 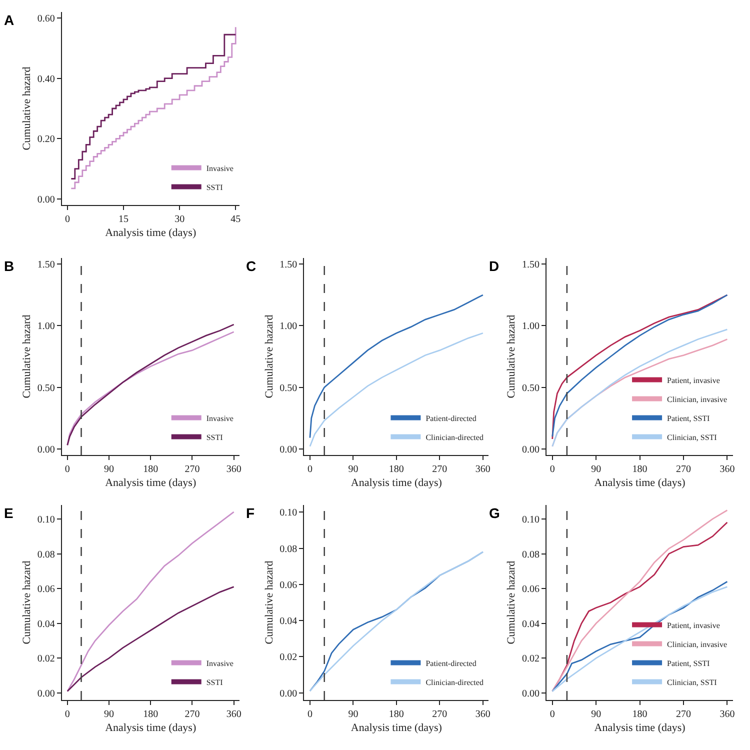 I want to click on chart-title: A, so click(x=9, y=20).